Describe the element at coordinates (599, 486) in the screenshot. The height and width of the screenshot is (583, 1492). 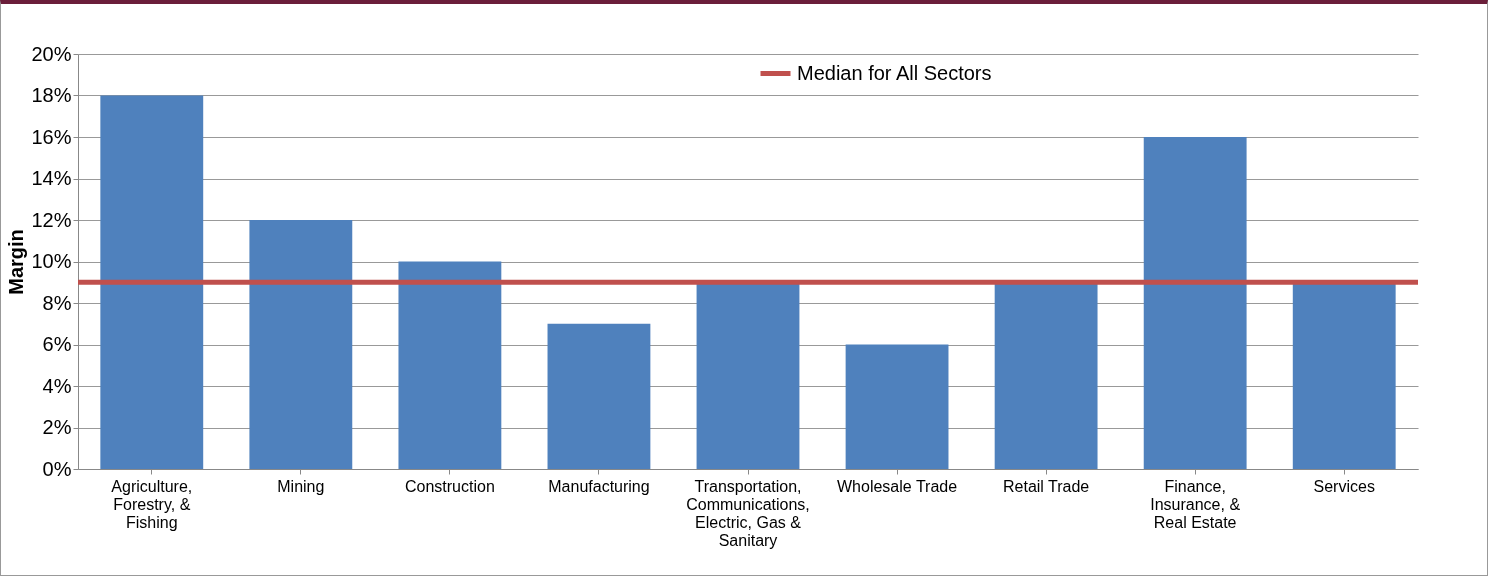
I see `x-tick-label: Manufacturing` at that location.